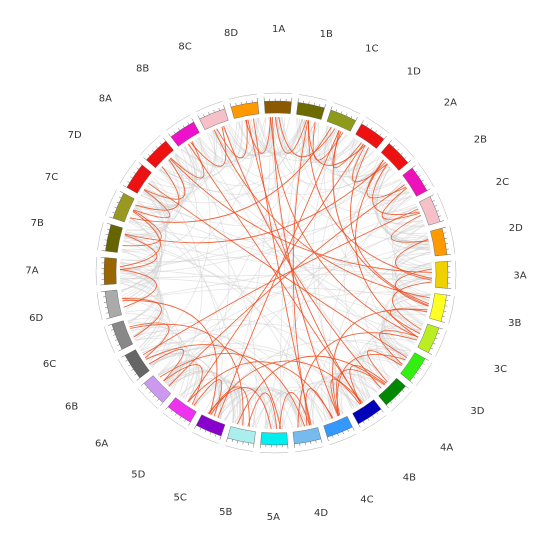 Image resolution: width=547 pixels, height=554 pixels. Describe the element at coordinates (75, 135) in the screenshot. I see `chromosome-label-7d: 7D` at that location.